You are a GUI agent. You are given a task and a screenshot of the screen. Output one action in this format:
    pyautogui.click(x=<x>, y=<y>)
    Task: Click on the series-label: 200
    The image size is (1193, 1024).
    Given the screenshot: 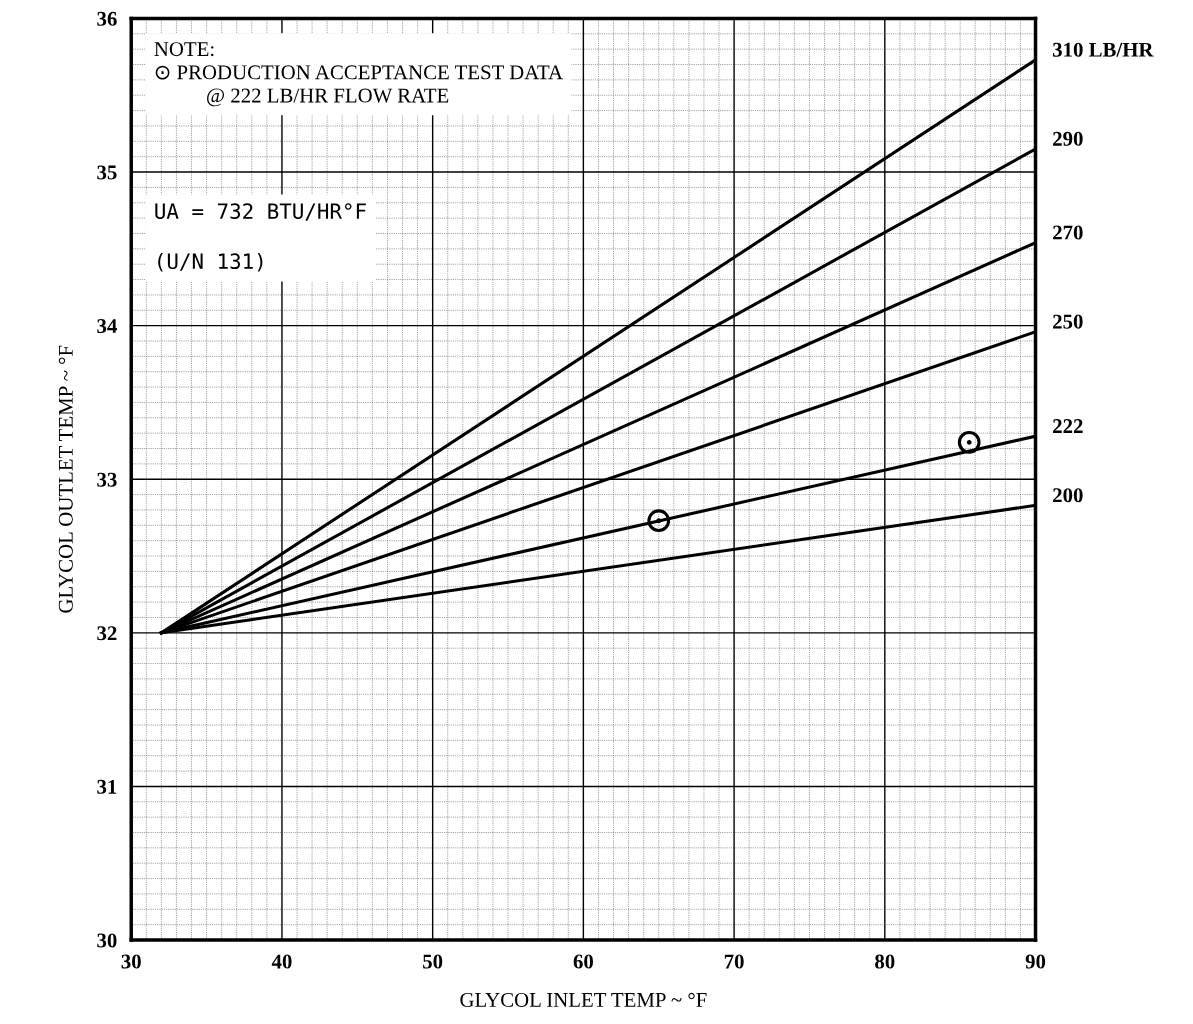 What is the action you would take?
    pyautogui.click(x=1068, y=495)
    